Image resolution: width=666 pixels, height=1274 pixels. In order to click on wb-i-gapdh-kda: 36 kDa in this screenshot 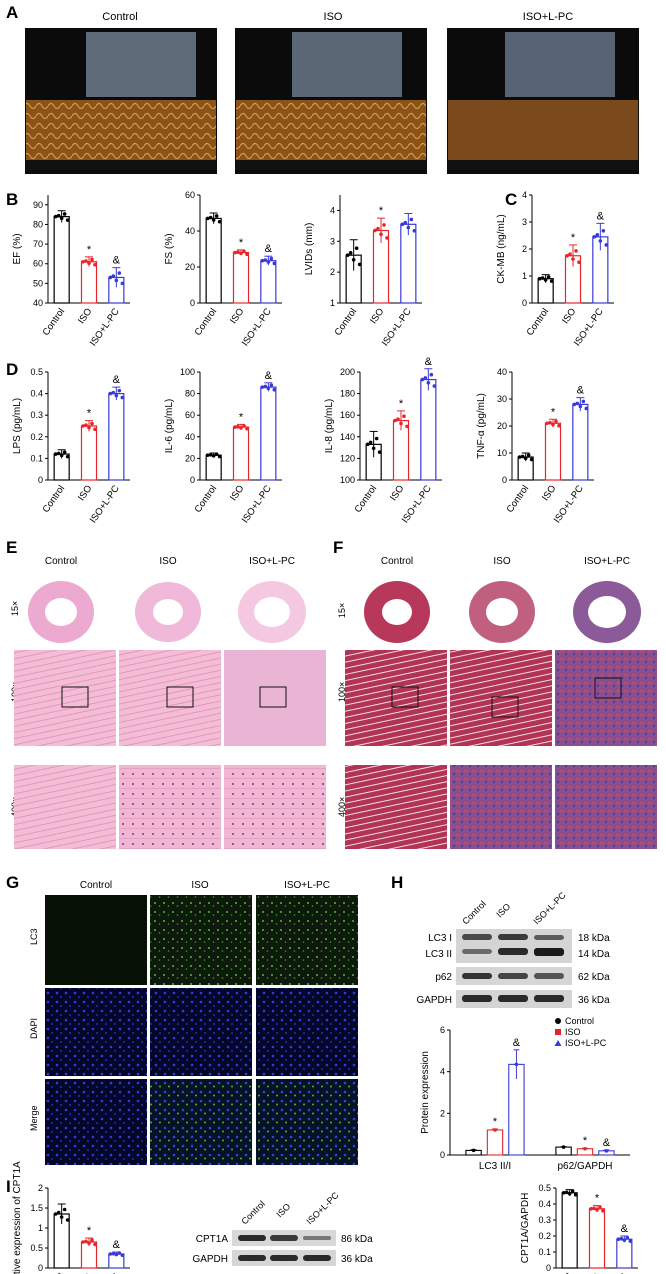, I will do `click(357, 1259)`.